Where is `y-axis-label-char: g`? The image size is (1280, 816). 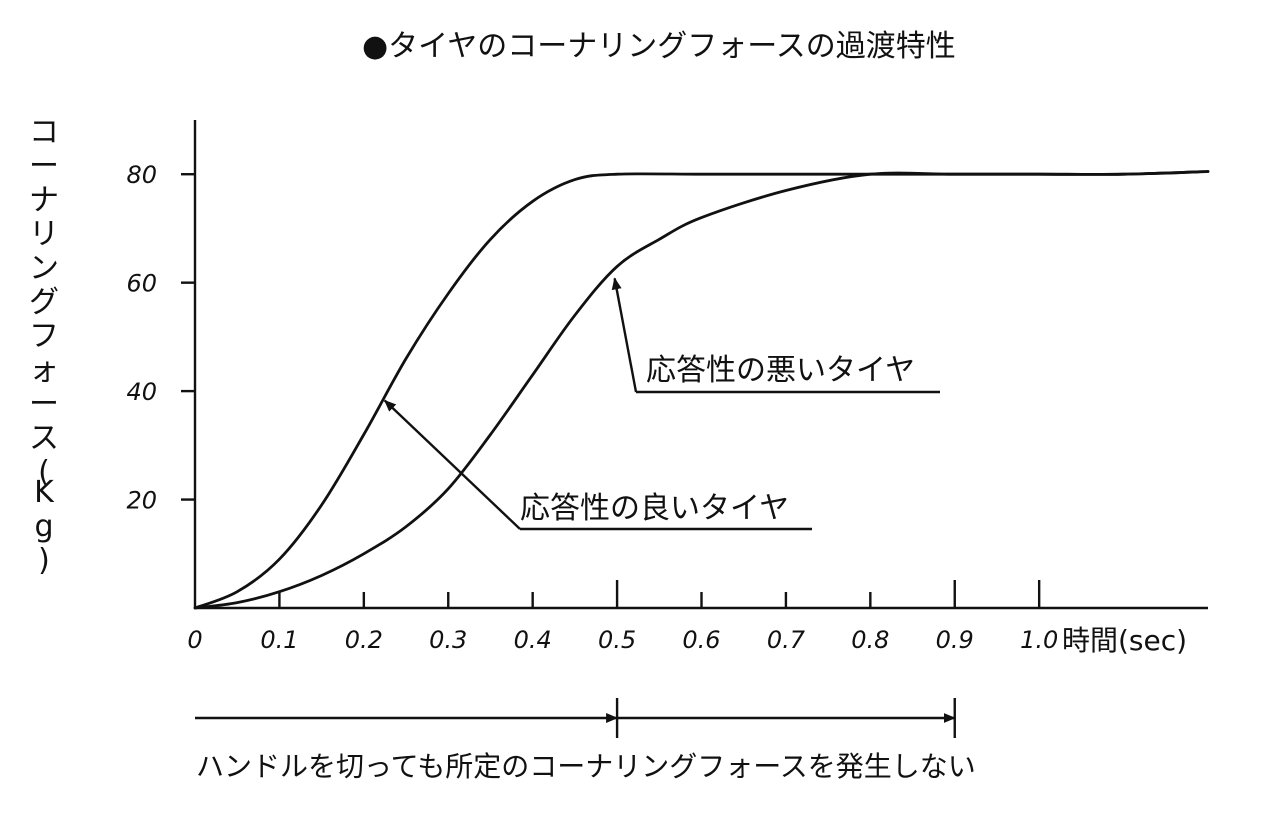
y-axis-label-char: g is located at coordinates (43, 526).